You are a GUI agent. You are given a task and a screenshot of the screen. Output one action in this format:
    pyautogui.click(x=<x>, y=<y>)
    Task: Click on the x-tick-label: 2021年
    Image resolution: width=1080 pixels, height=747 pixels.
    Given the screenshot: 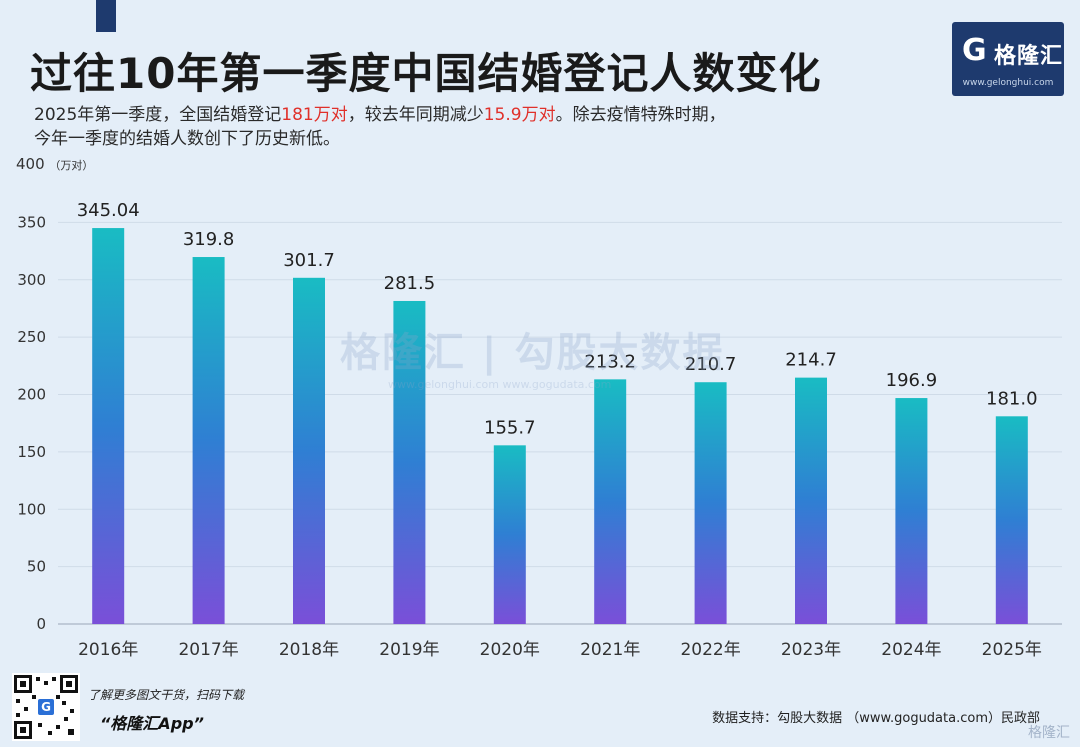 What is the action you would take?
    pyautogui.click(x=610, y=650)
    